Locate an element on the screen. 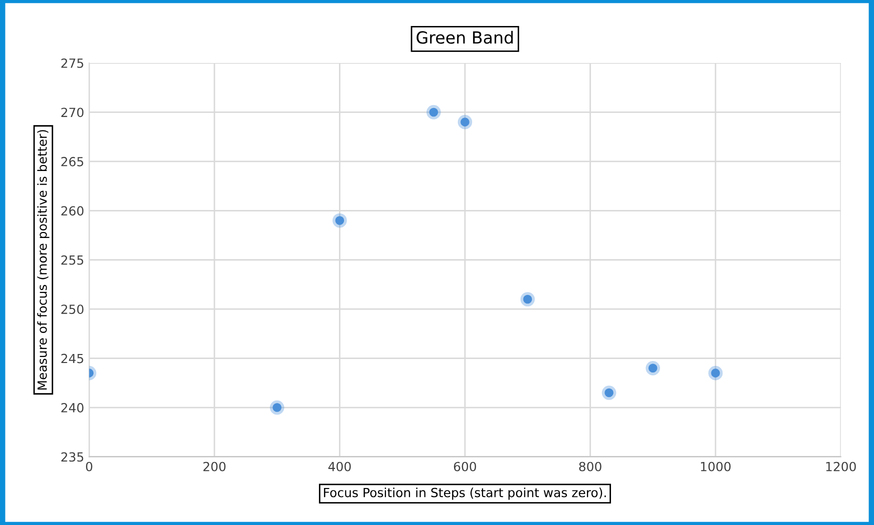 This screenshot has height=525, width=874. x-tick-label: 0 is located at coordinates (89, 467).